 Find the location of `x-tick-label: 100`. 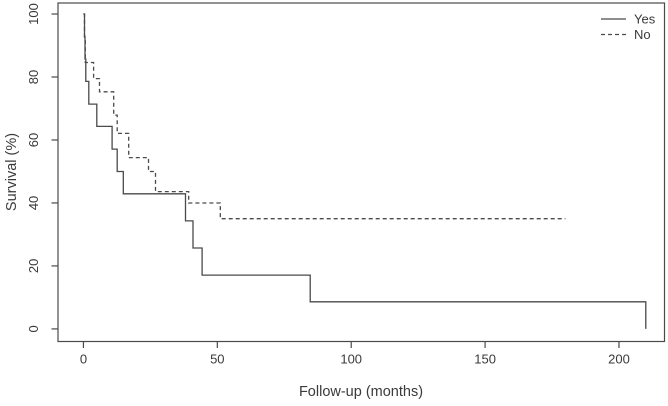

x-tick-label: 100 is located at coordinates (351, 359).